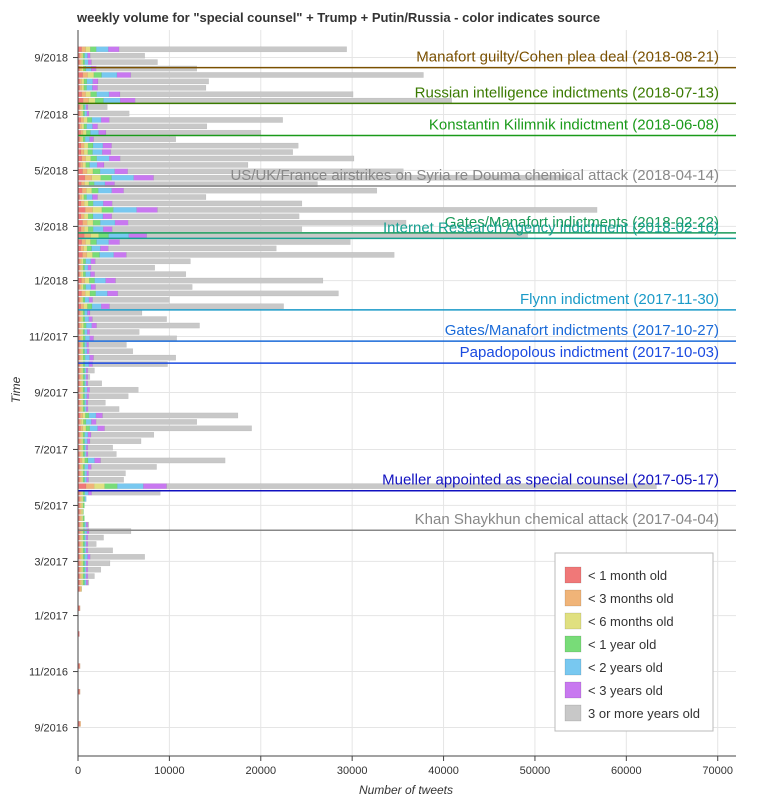 The width and height of the screenshot is (764, 800). Describe the element at coordinates (169, 771) in the screenshot. I see `x-tick-label: 10000` at that location.